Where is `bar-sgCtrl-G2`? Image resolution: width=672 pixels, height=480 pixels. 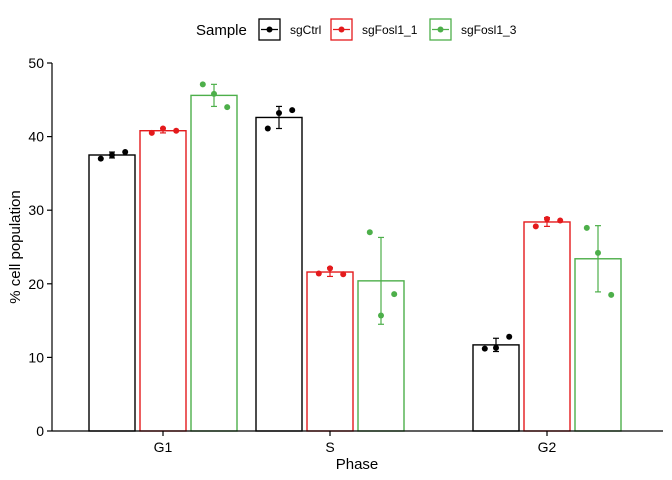 bar-sgCtrl-G2 is located at coordinates (496, 388).